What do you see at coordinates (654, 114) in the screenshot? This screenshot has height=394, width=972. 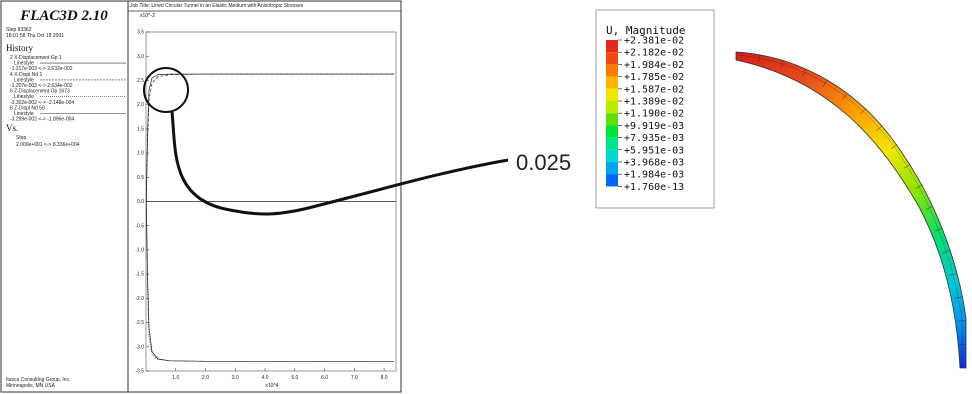 I see `legend-value: +1.190e-02` at bounding box center [654, 114].